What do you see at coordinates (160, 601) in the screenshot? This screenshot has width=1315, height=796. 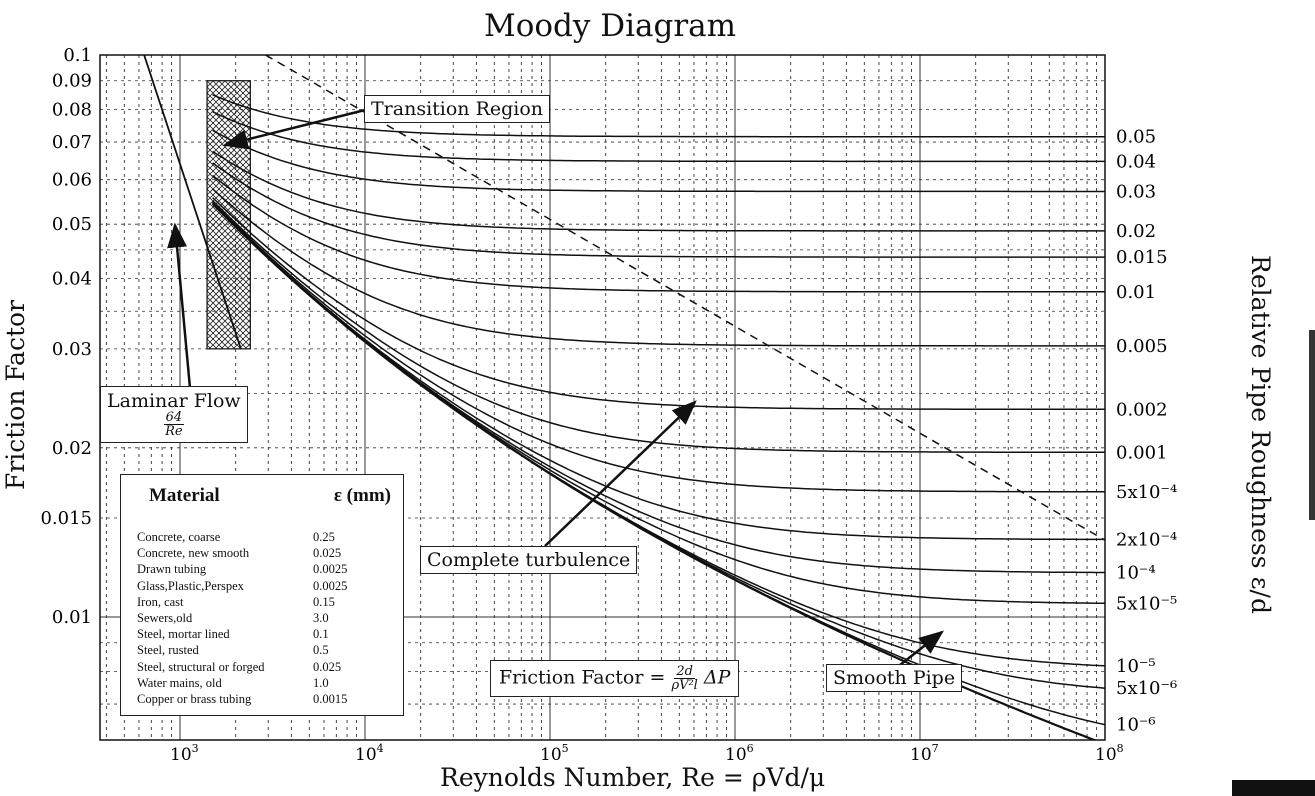 I see `material-name: Iron, cast` at bounding box center [160, 601].